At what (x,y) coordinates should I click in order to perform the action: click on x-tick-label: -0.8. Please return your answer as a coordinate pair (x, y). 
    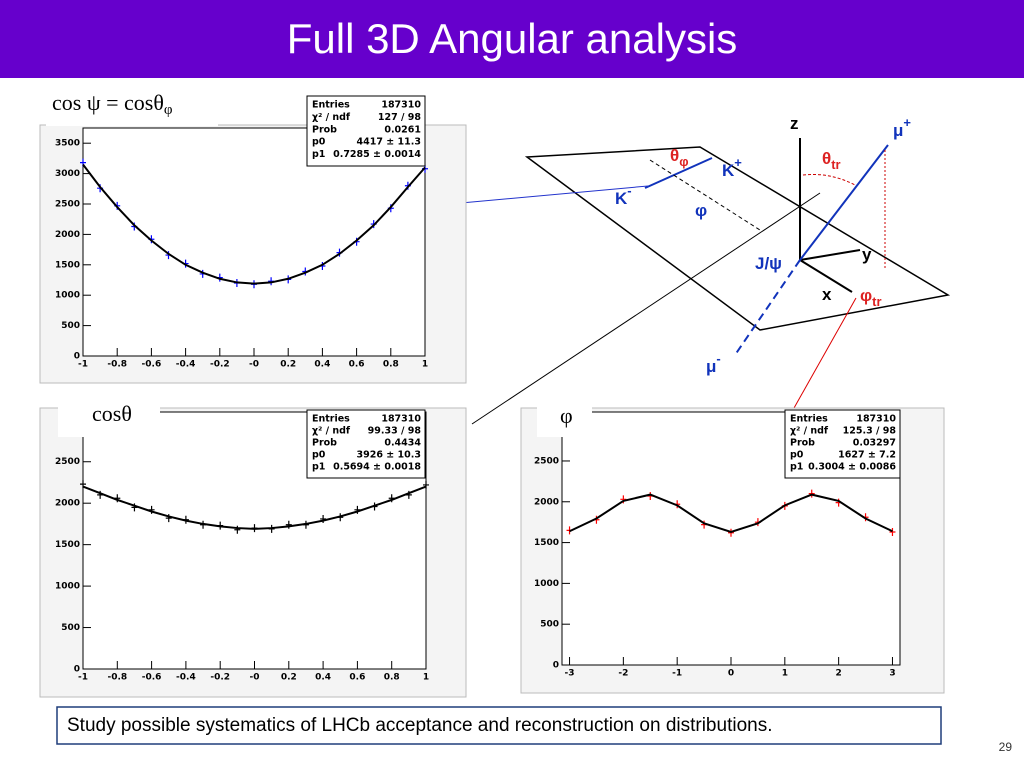
    Looking at the image, I should click on (117, 365).